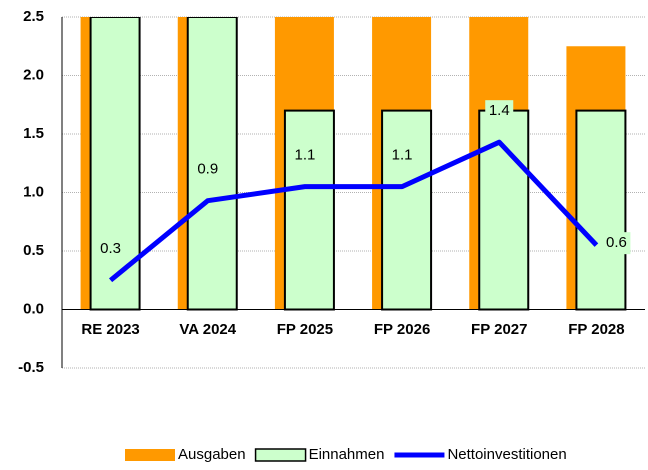  What do you see at coordinates (33, 74) in the screenshot?
I see `y-tick-label: 2.0` at bounding box center [33, 74].